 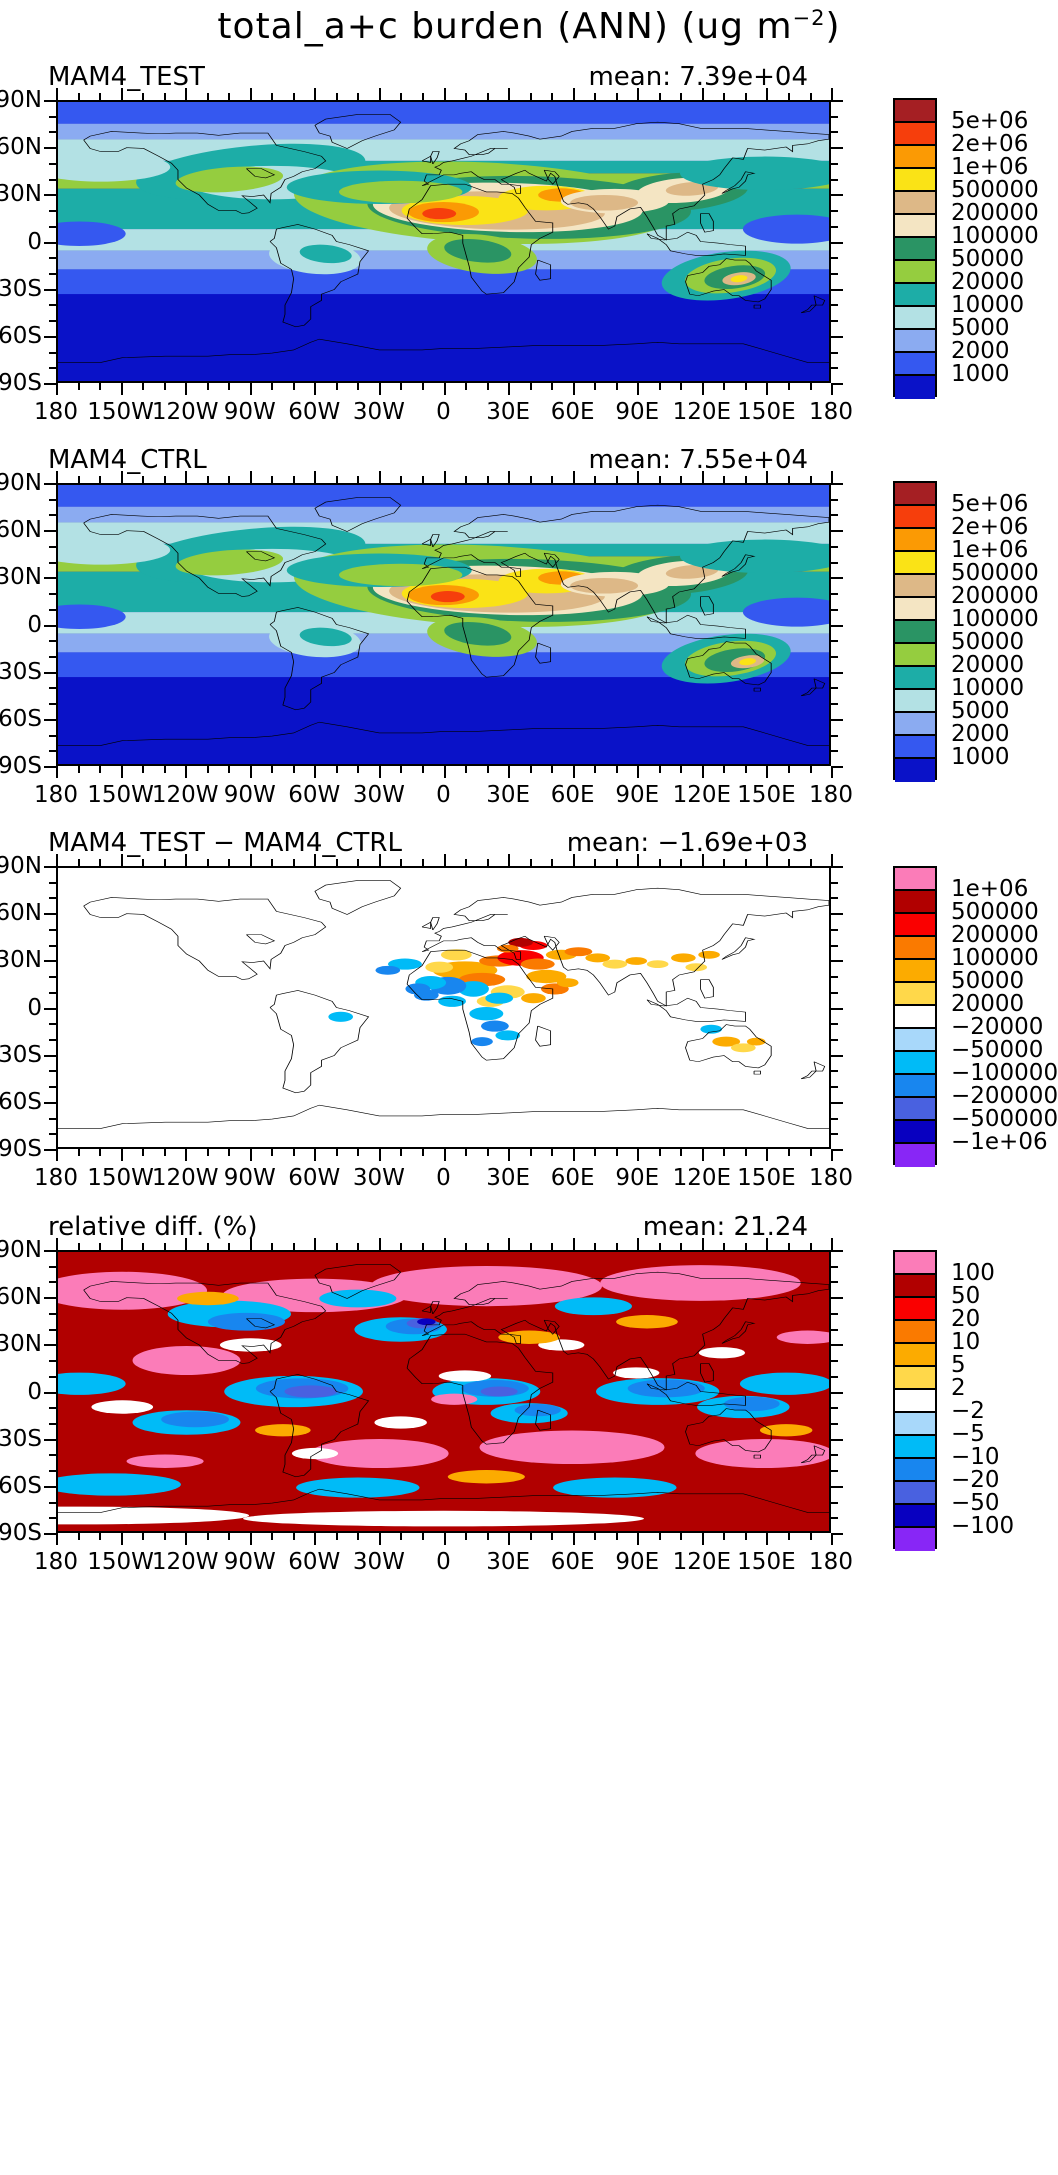 What do you see at coordinates (980, 328) in the screenshot?
I see `colorbar-tick-label: 5000` at bounding box center [980, 328].